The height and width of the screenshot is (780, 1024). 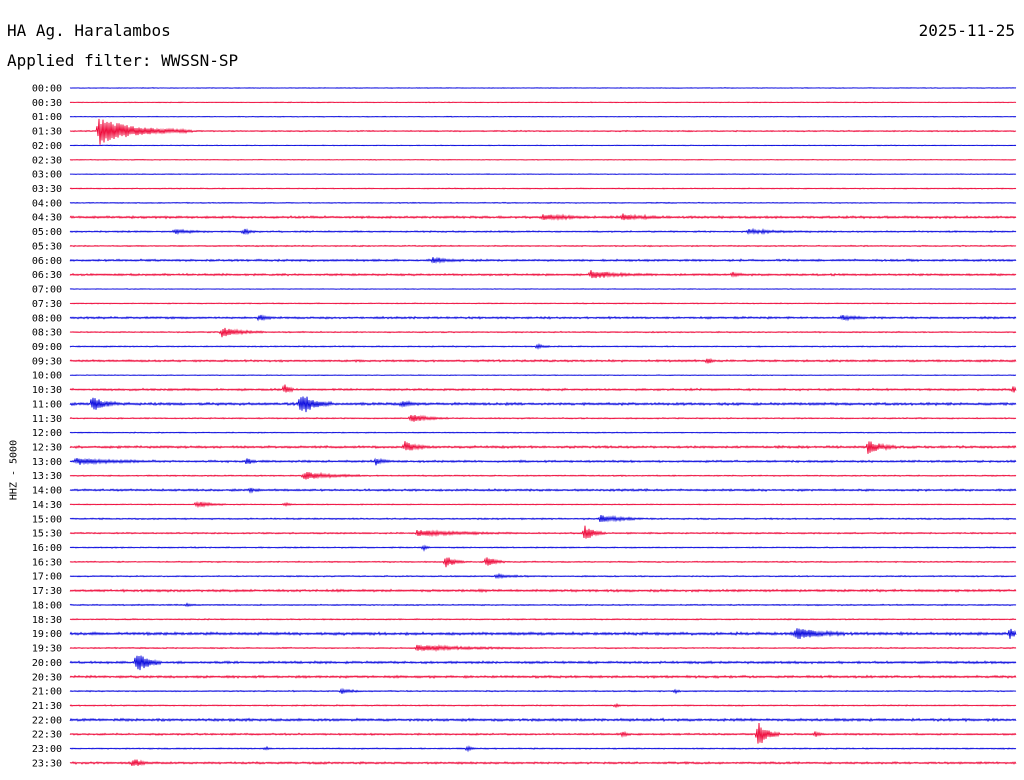 I want to click on time-label: 09:00, so click(x=47, y=347).